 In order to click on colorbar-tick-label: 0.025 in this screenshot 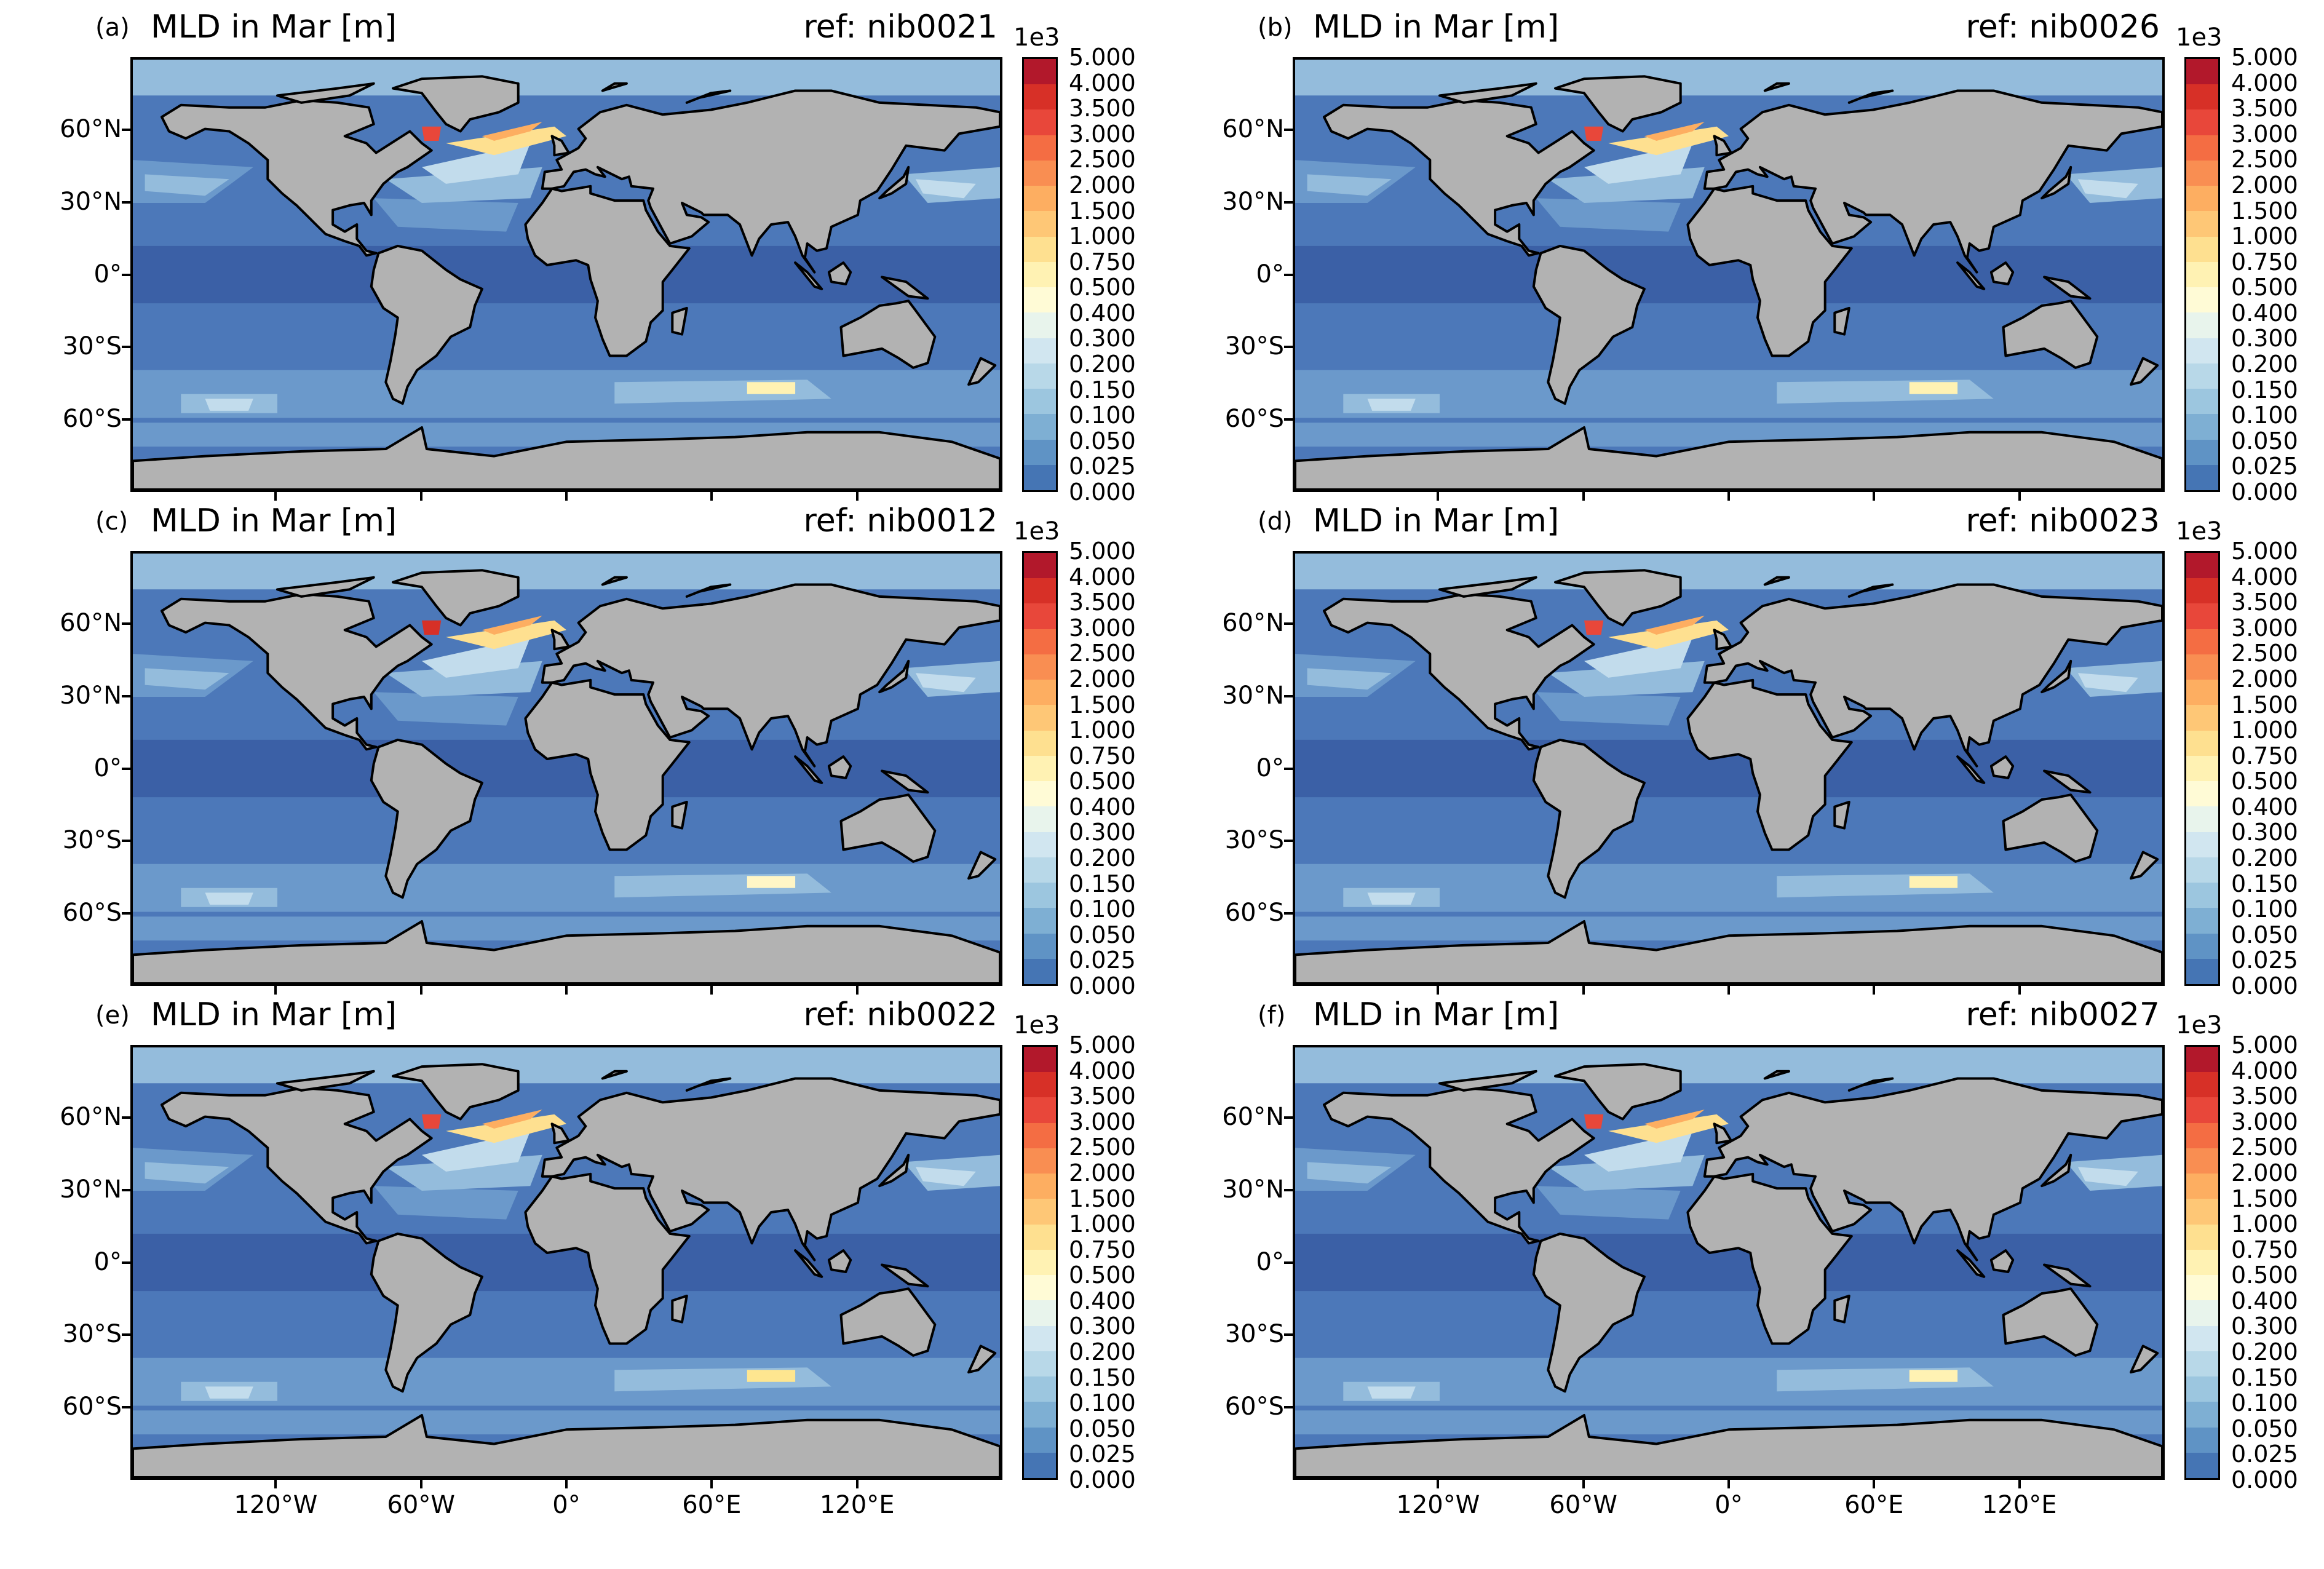, I will do `click(2265, 1454)`.